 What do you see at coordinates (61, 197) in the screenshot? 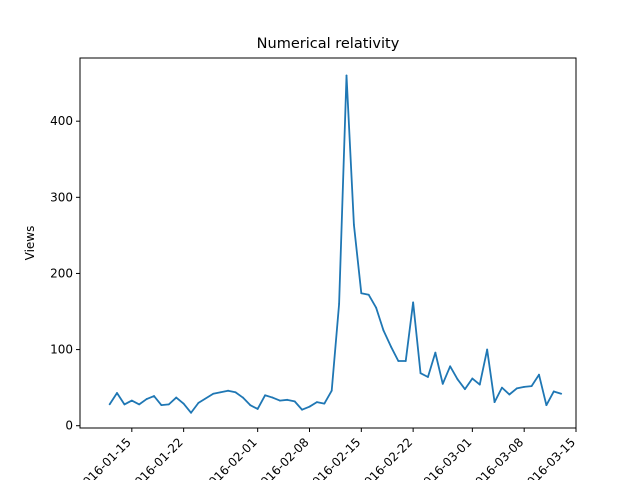
I see `y-tick-label: 300` at bounding box center [61, 197].